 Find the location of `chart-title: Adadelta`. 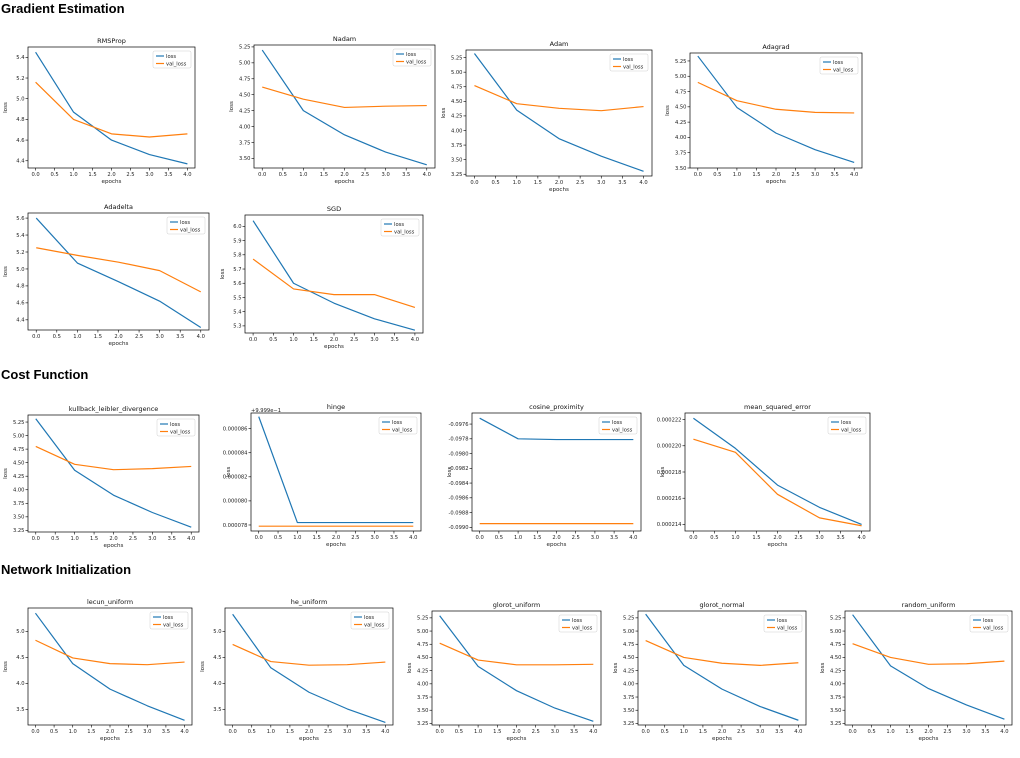

chart-title: Adadelta is located at coordinates (118, 207).